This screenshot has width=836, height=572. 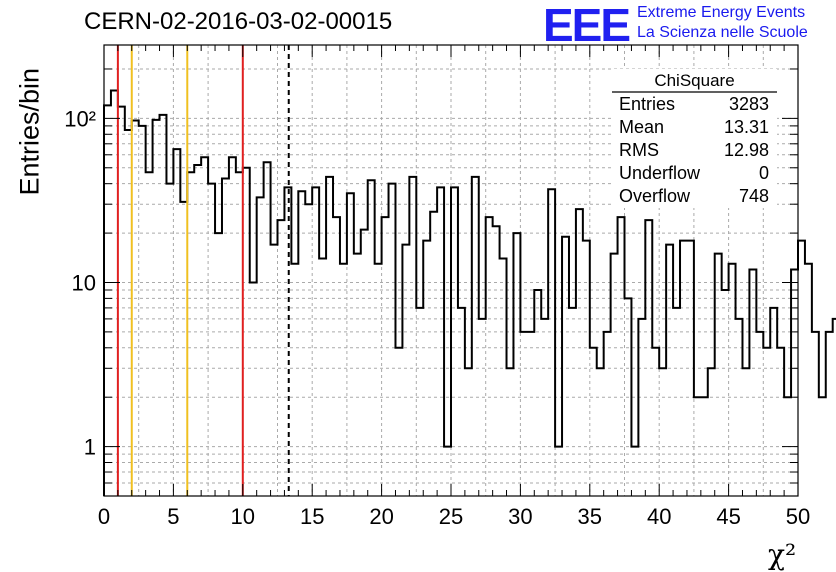 I want to click on stats-value: 13.31, so click(x=746, y=127).